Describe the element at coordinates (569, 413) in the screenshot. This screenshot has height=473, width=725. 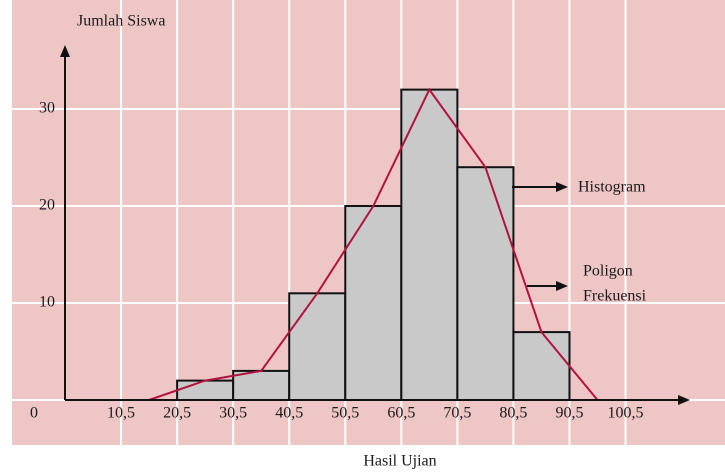
I see `x-tick-label: 90,5` at that location.